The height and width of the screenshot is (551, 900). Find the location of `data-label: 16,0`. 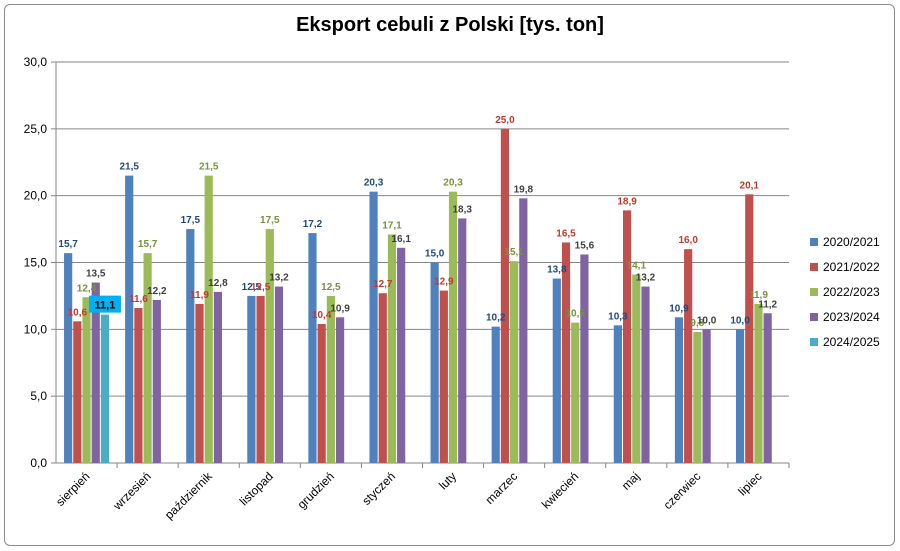

data-label: 16,0 is located at coordinates (688, 240).